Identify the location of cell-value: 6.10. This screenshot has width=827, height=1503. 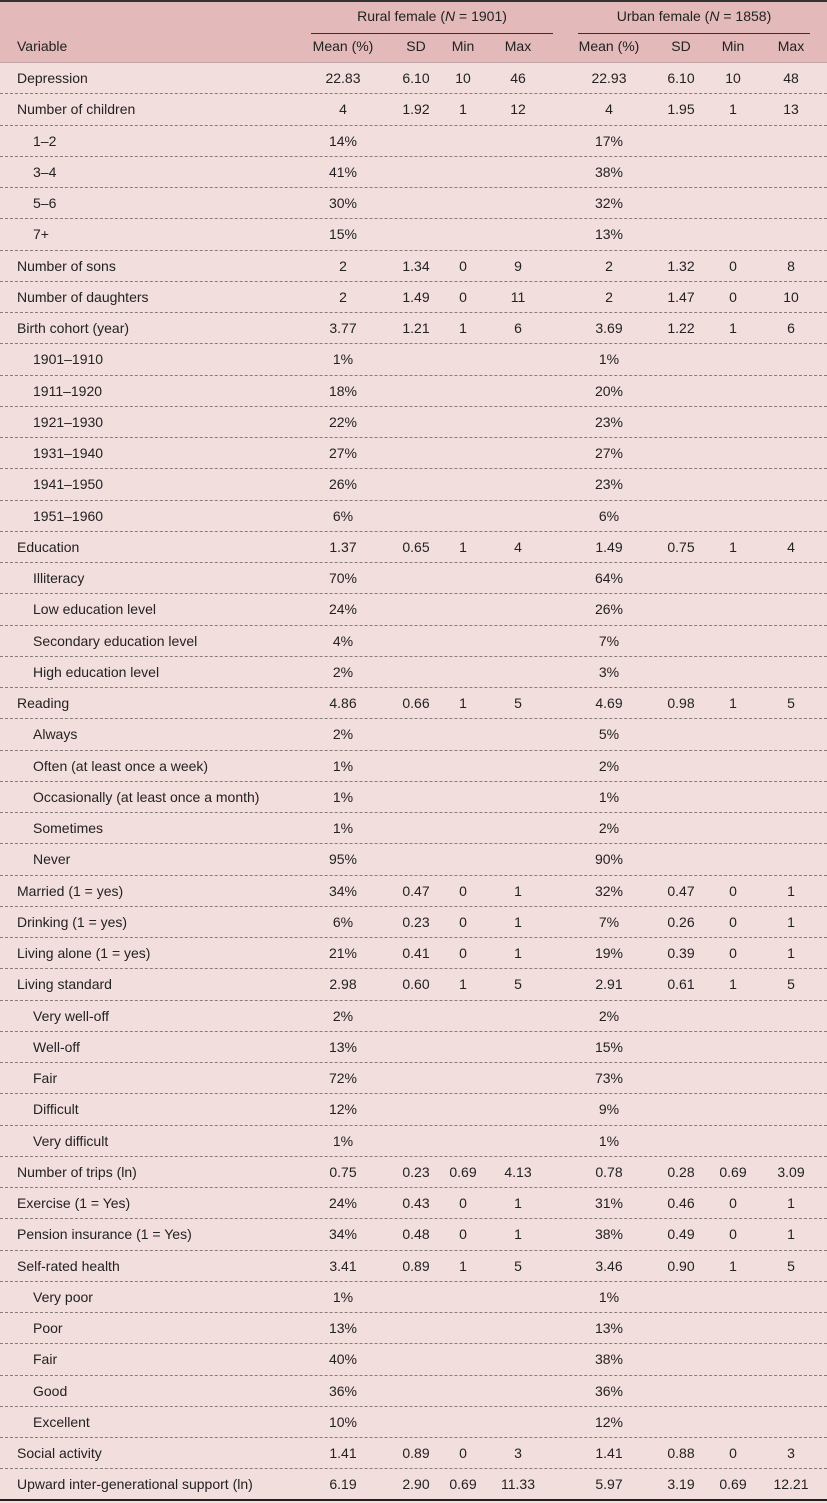
(416, 78).